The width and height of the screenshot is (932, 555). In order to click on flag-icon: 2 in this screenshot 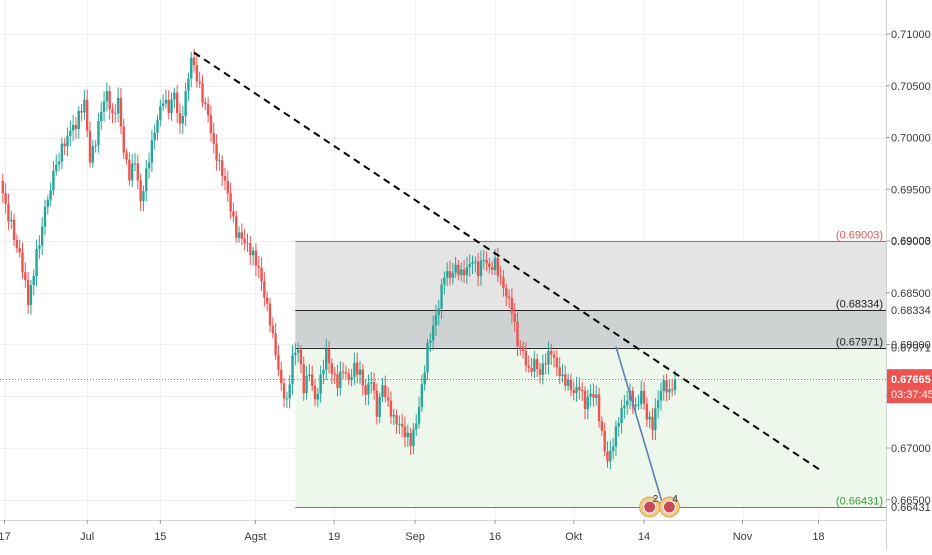, I will do `click(650, 506)`.